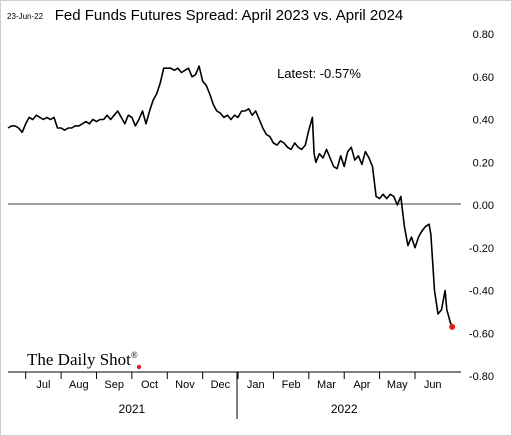 The width and height of the screenshot is (512, 436). Describe the element at coordinates (319, 73) in the screenshot. I see `latest-annotation: Latest: -0.57%` at that location.